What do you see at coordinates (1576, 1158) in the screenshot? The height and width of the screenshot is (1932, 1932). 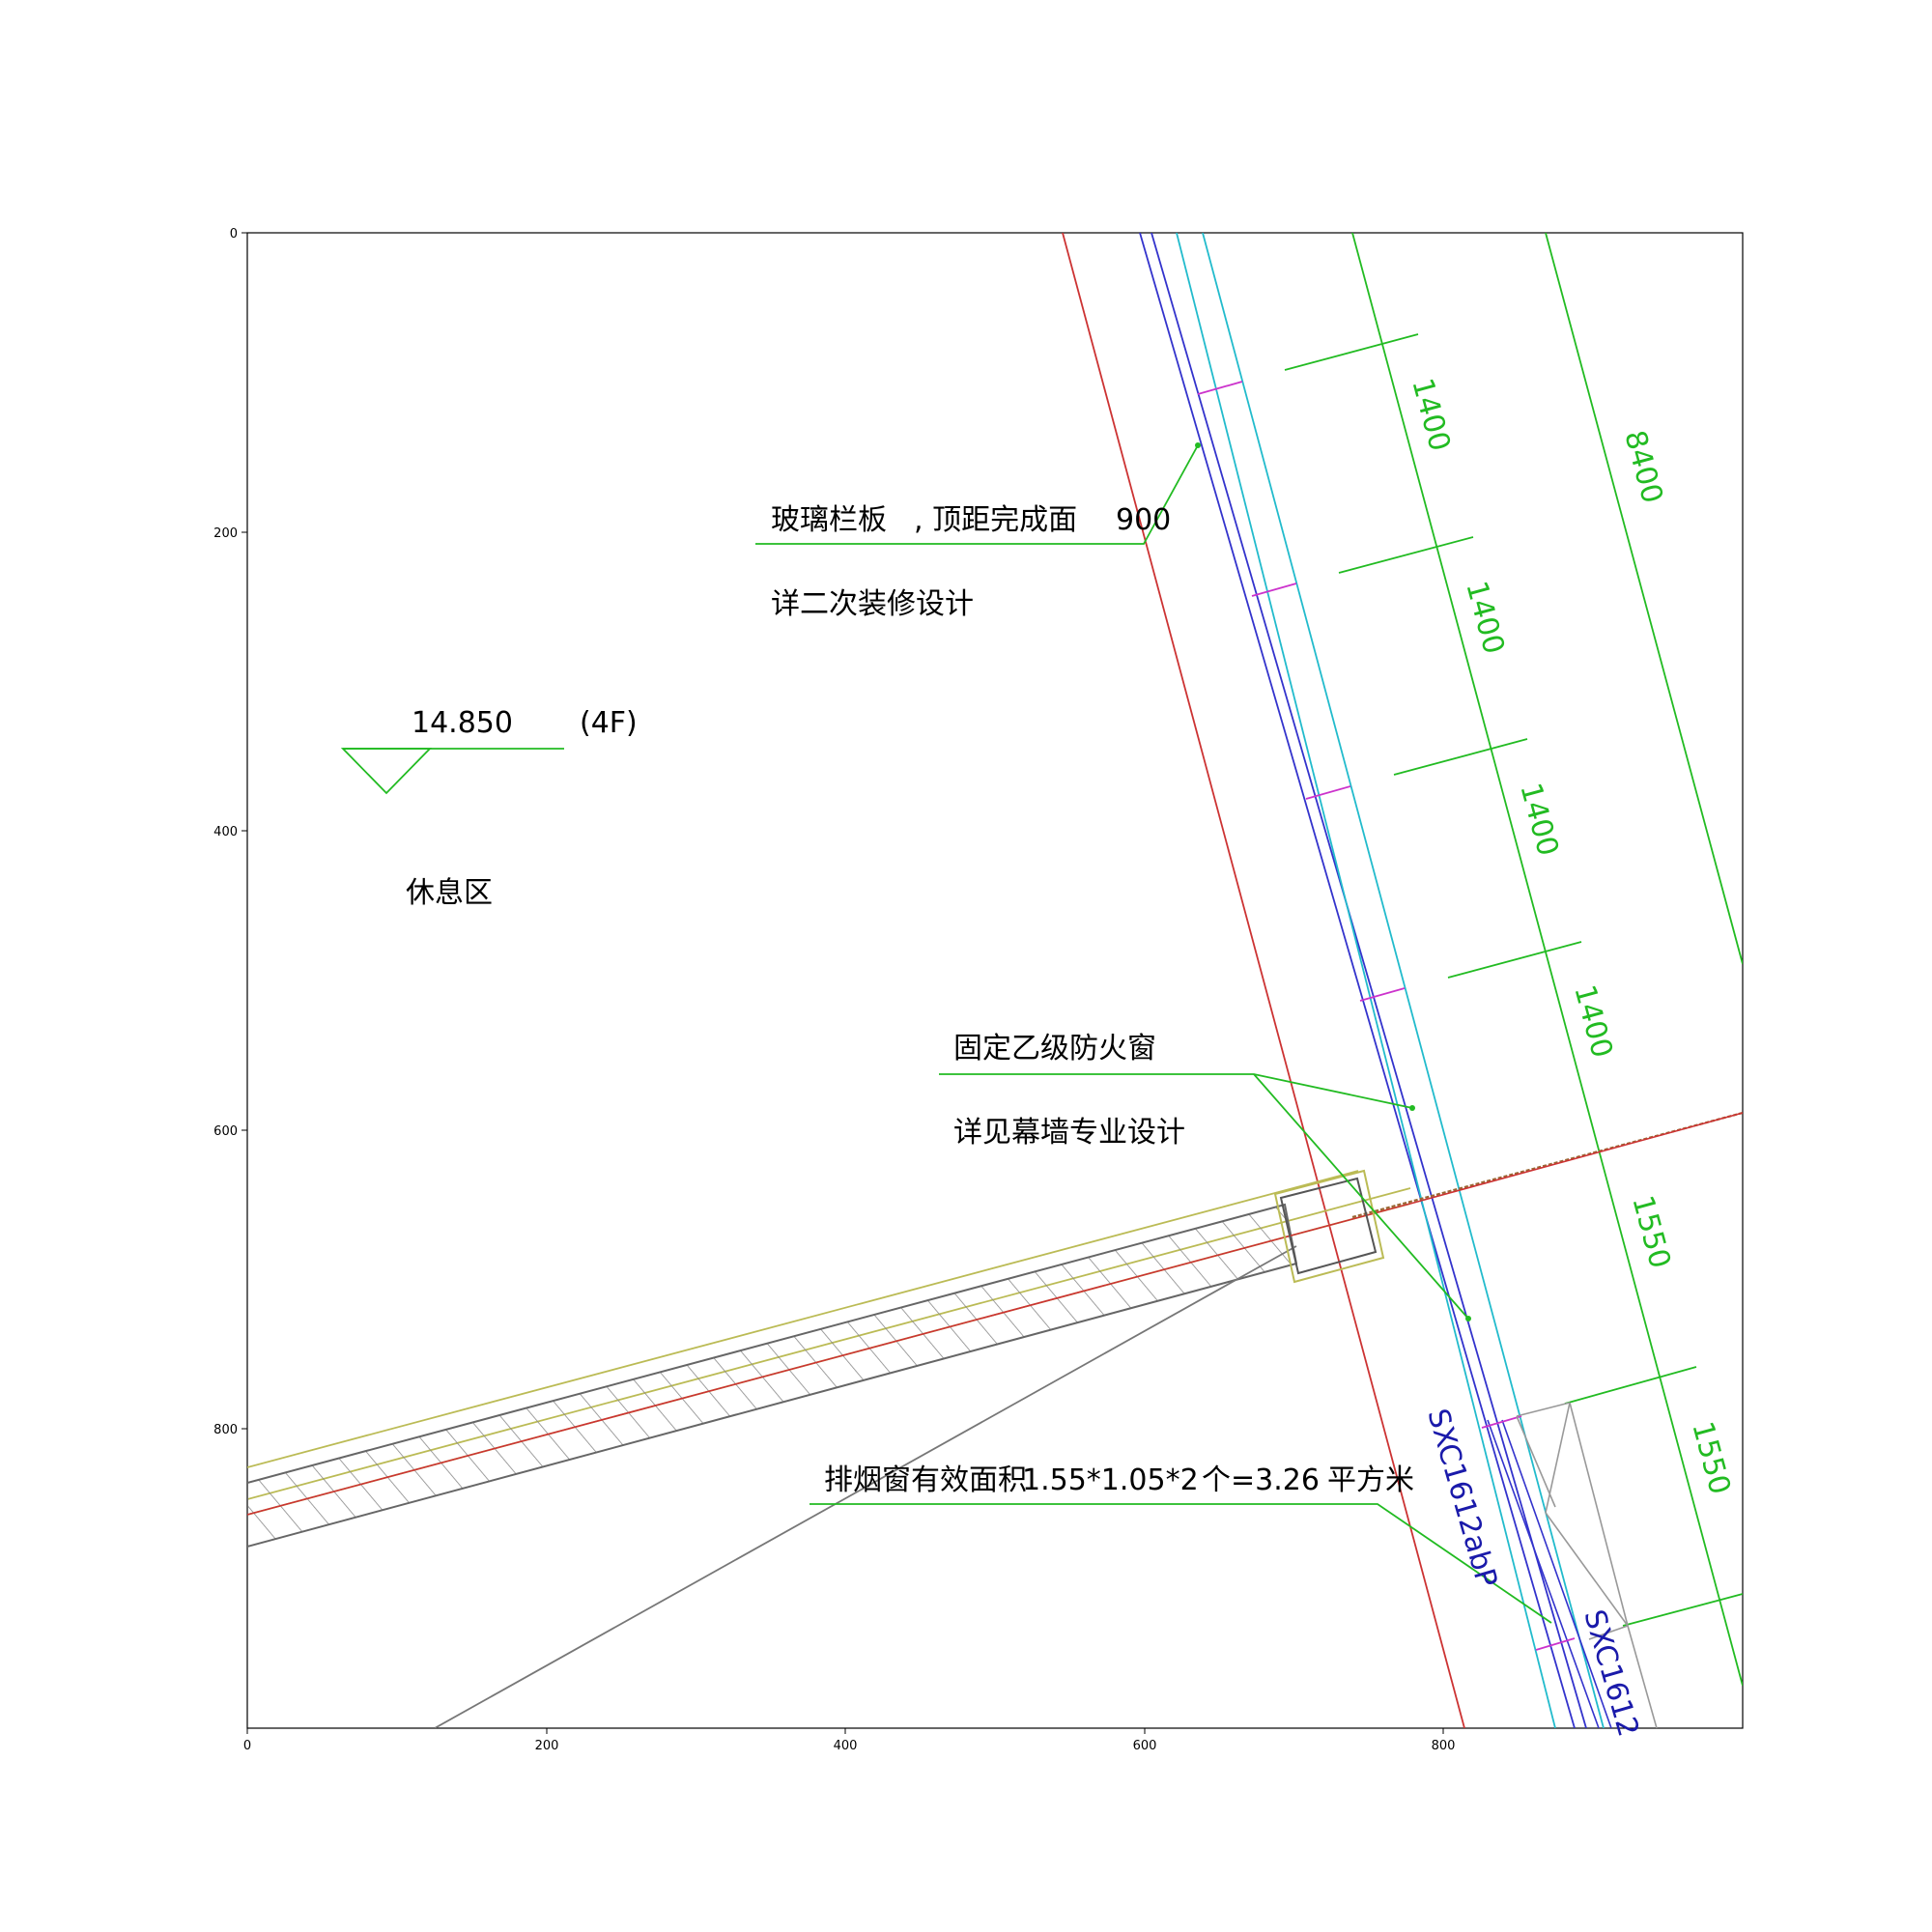 I see `axis-line-red-h` at bounding box center [1576, 1158].